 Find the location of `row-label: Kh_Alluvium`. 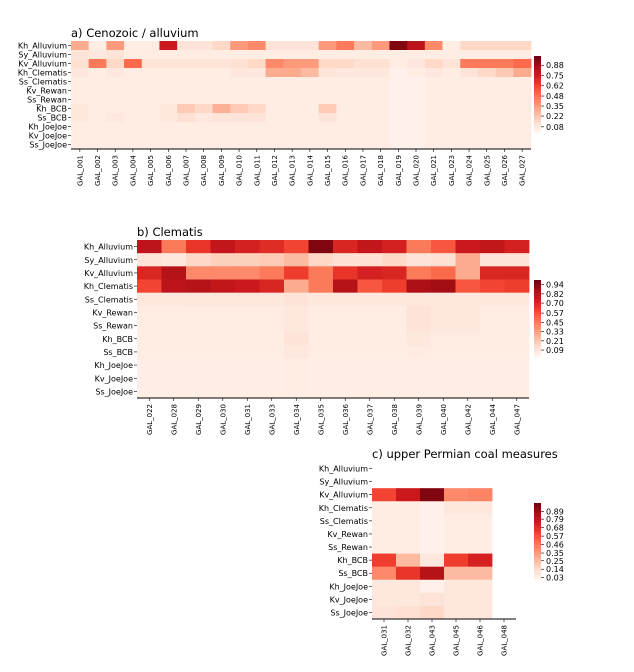

row-label: Kh_Alluvium is located at coordinates (343, 469).